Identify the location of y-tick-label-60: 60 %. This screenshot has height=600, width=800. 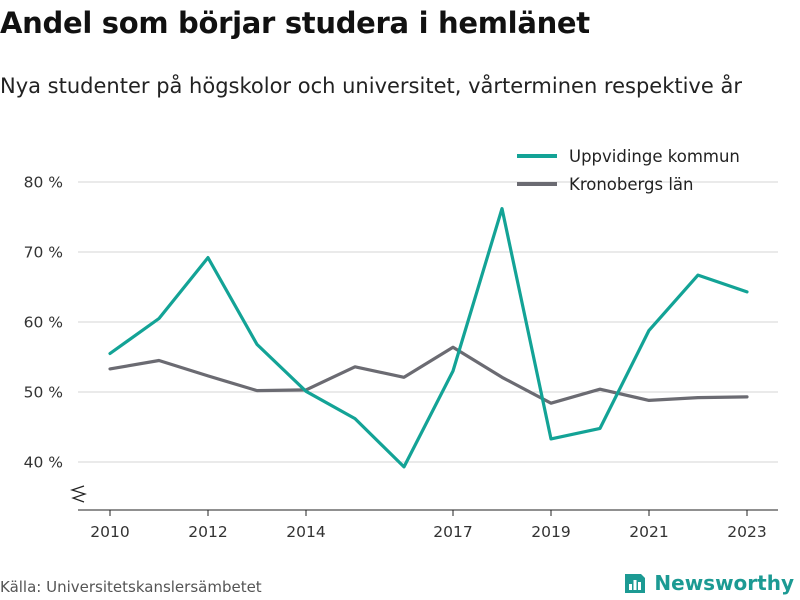
(43, 323).